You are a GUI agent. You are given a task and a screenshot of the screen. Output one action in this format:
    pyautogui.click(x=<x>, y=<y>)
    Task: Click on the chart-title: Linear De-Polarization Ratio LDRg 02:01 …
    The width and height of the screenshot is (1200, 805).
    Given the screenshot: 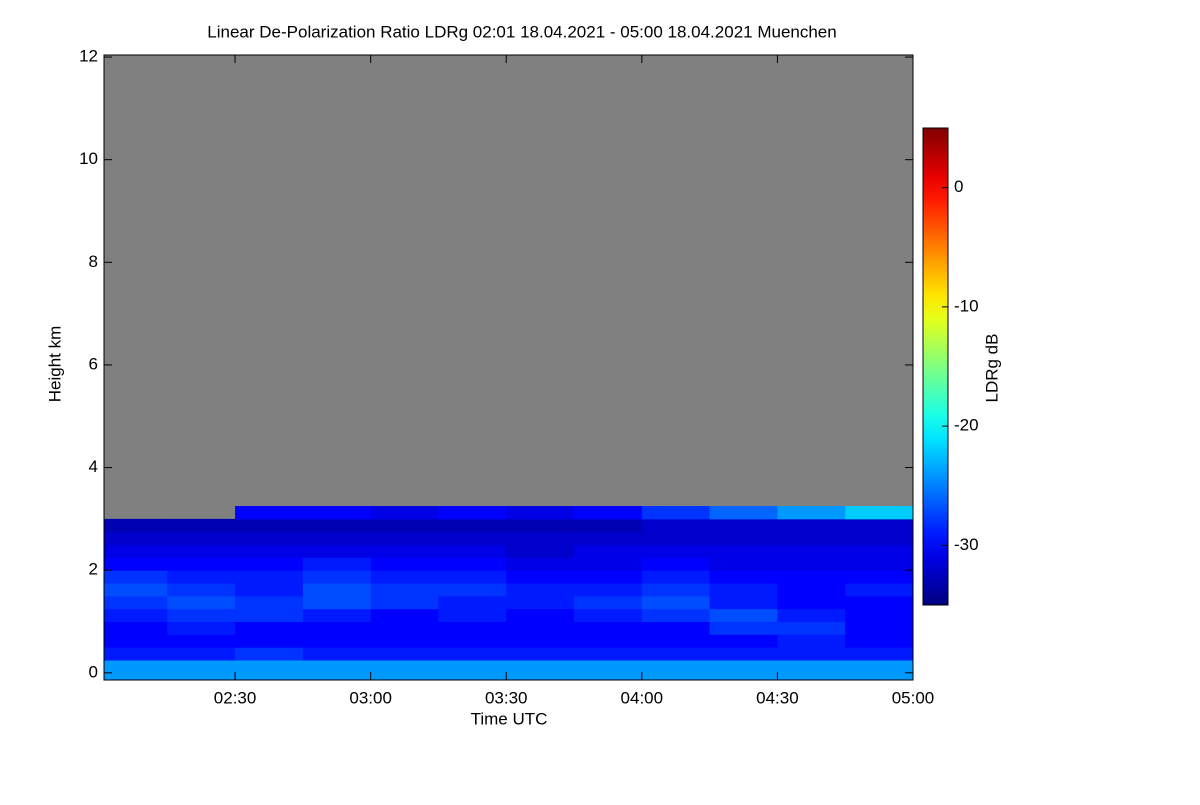 What is the action you would take?
    pyautogui.click(x=521, y=31)
    